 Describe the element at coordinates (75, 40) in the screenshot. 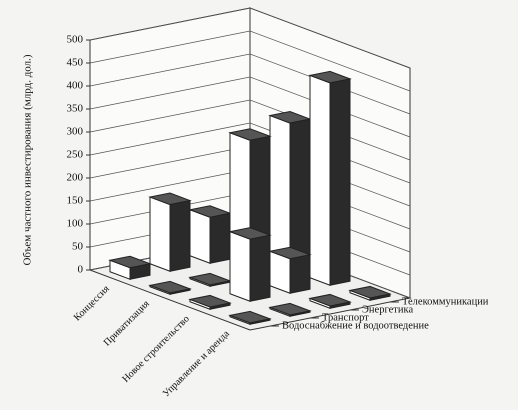

I see `y-tick-label: 500` at that location.